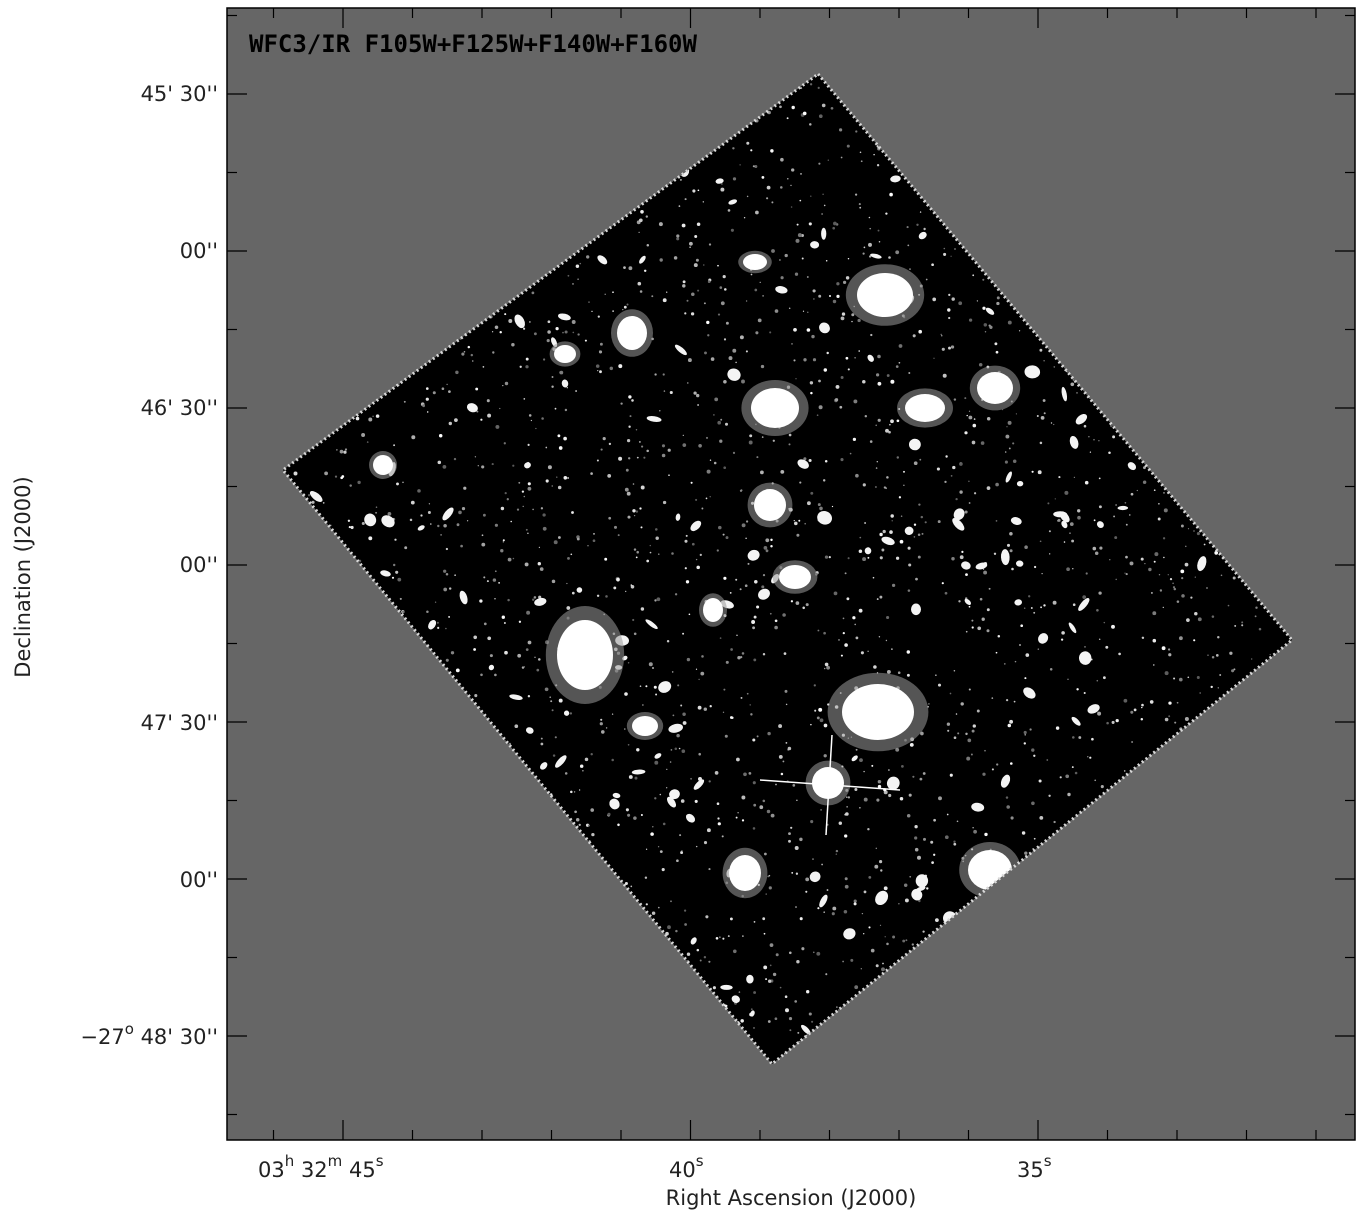 The image size is (1361, 1214). I want to click on y-tick-label: −27o 48' 30'', so click(149, 1034).